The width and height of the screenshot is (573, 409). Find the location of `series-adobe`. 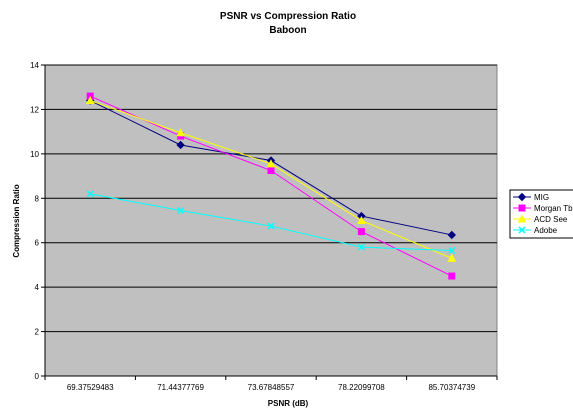

series-adobe is located at coordinates (271, 222).